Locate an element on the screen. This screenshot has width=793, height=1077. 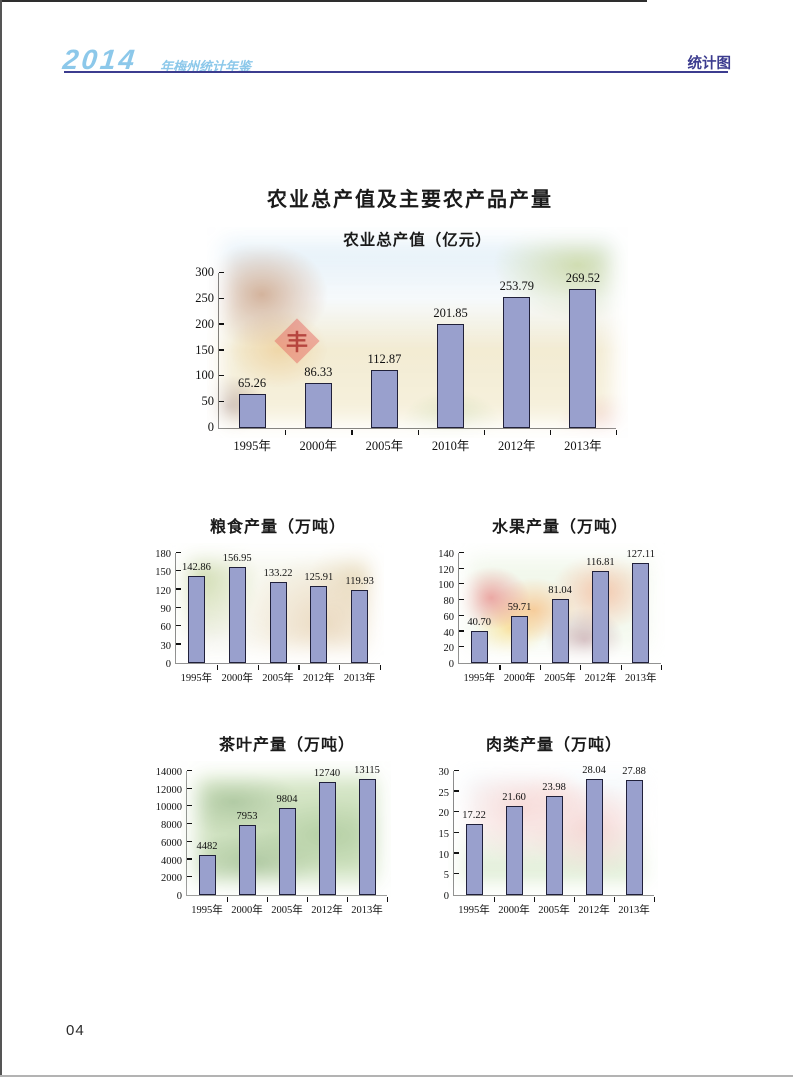
y-axis-tick-label: 60 is located at coordinates (449, 617).